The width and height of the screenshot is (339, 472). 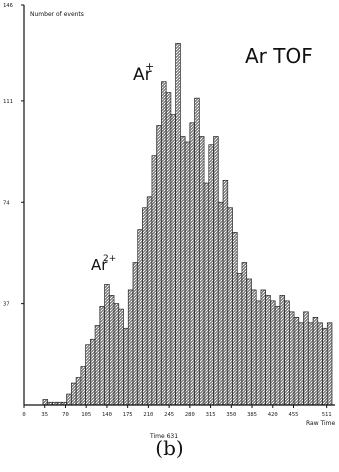 What do you see at coordinates (211, 415) in the screenshot?
I see `x-tick-label: 315` at bounding box center [211, 415].